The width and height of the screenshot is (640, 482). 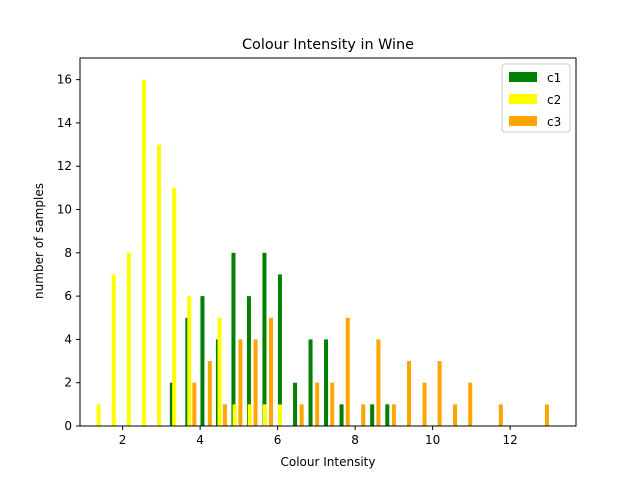 I want to click on y-axis-ticks: 0 2 4 6 8 10 12 14 16, so click(x=68, y=253).